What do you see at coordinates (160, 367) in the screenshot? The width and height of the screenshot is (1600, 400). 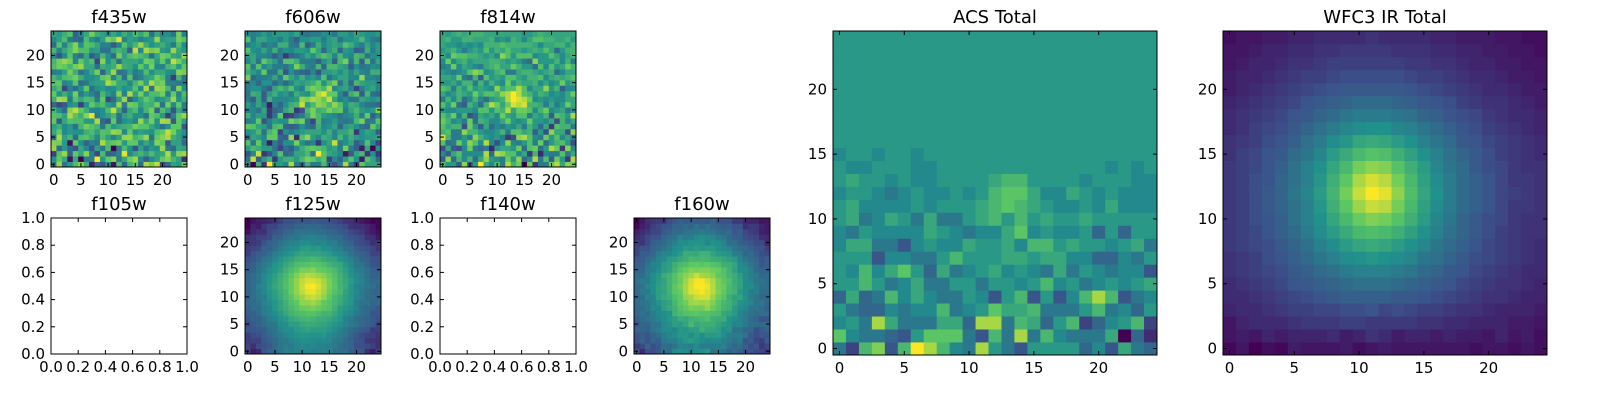 I see `x-tick-label: 0.8` at bounding box center [160, 367].